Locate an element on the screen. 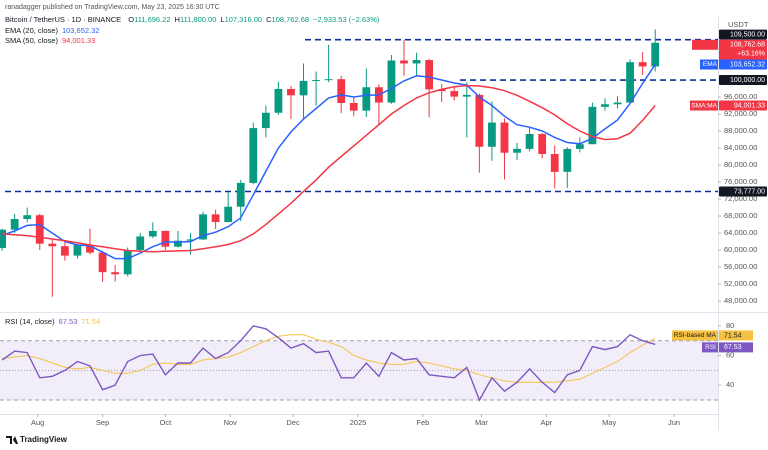 The height and width of the screenshot is (450, 768). ohlc-key: H is located at coordinates (177, 19).